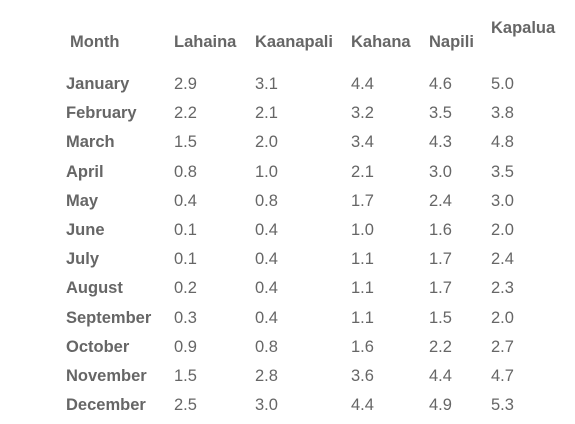 This screenshot has height=424, width=575. What do you see at coordinates (502, 288) in the screenshot?
I see `value-cell: 2.3` at bounding box center [502, 288].